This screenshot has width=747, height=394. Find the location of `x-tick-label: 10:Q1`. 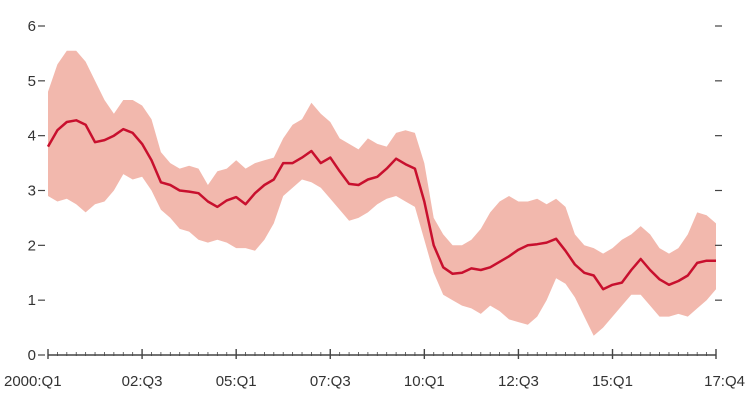

x-tick-label: 10:Q1 is located at coordinates (424, 381).